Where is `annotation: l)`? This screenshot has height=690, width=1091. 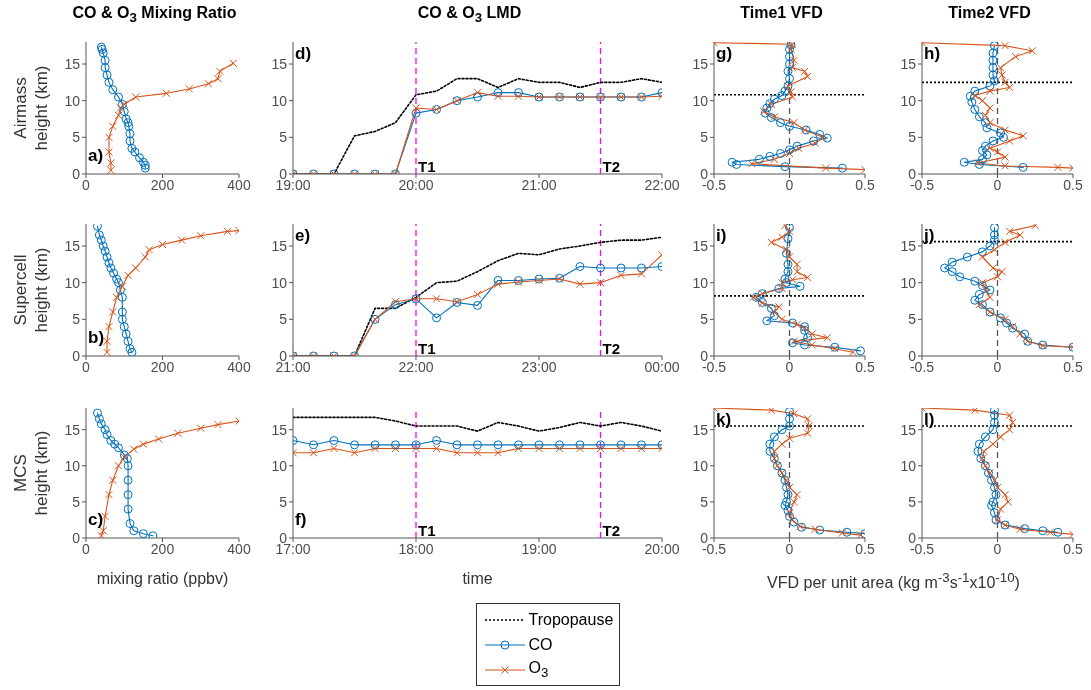 annotation: l) is located at coordinates (929, 420).